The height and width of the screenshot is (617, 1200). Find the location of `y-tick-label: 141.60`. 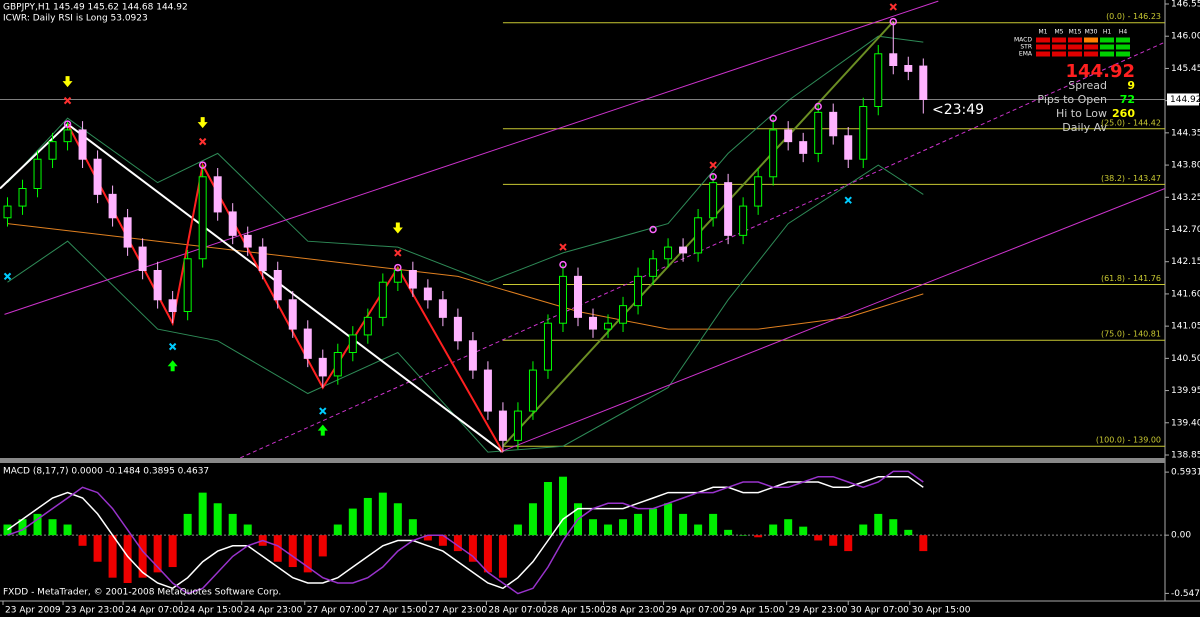

y-tick-label: 141.60 is located at coordinates (1185, 294).